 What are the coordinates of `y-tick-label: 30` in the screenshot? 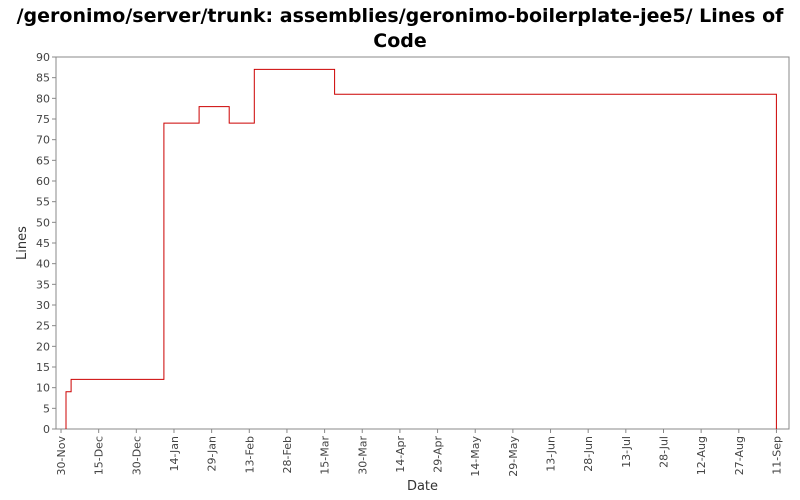 It's located at (43, 305).